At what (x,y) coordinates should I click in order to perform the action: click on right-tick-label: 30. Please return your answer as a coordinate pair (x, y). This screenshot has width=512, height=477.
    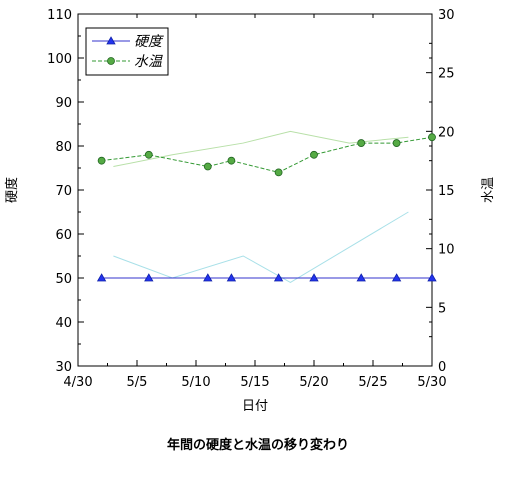
    Looking at the image, I should click on (446, 15).